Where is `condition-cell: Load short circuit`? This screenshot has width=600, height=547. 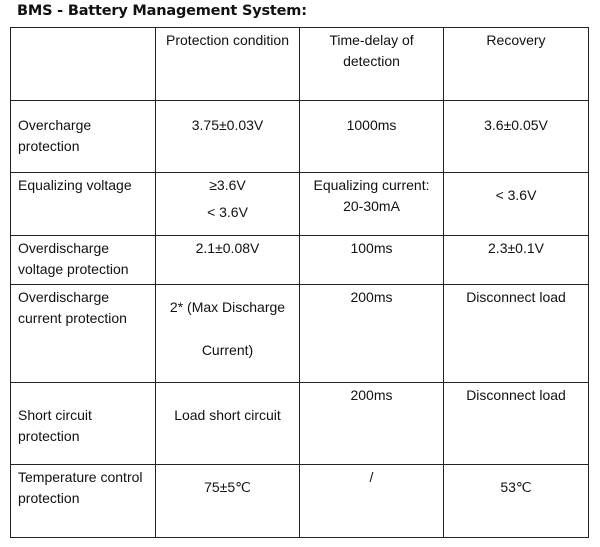 condition-cell: Load short circuit is located at coordinates (227, 423).